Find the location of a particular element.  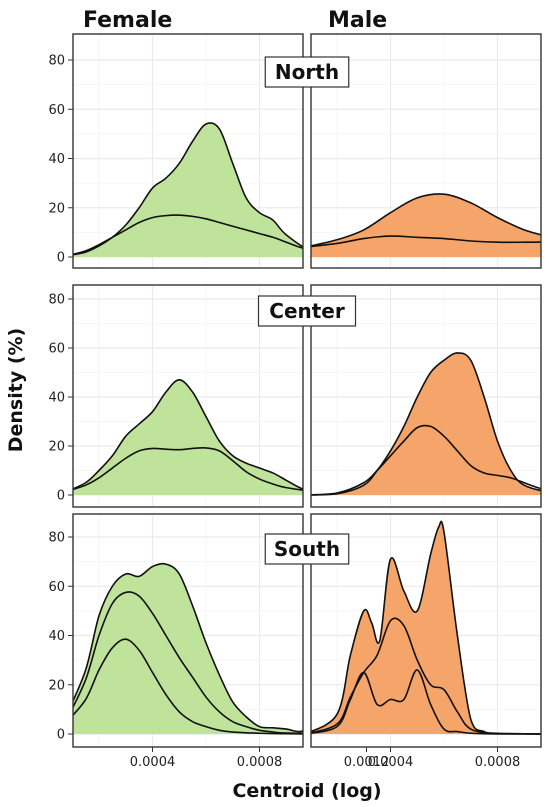

y-axis-title: Density (%) is located at coordinates (16, 390).